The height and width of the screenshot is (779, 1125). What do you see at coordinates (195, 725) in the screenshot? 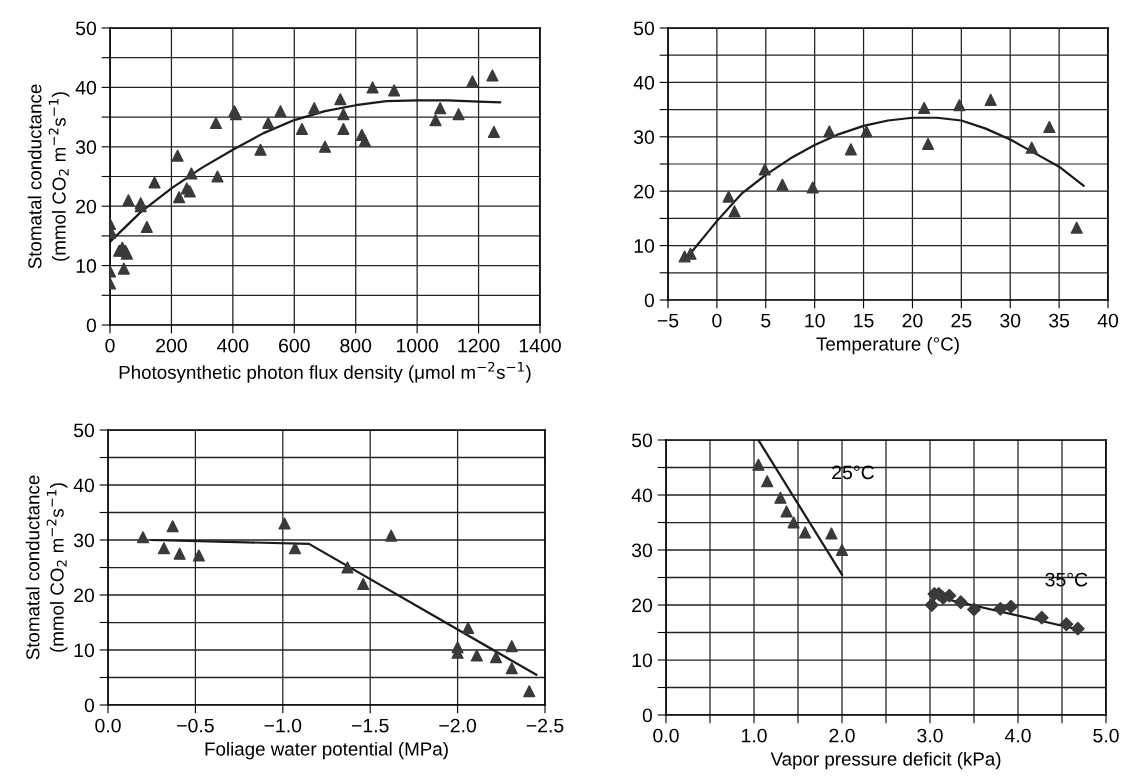
I see `x-tick-label: −0.5` at bounding box center [195, 725].